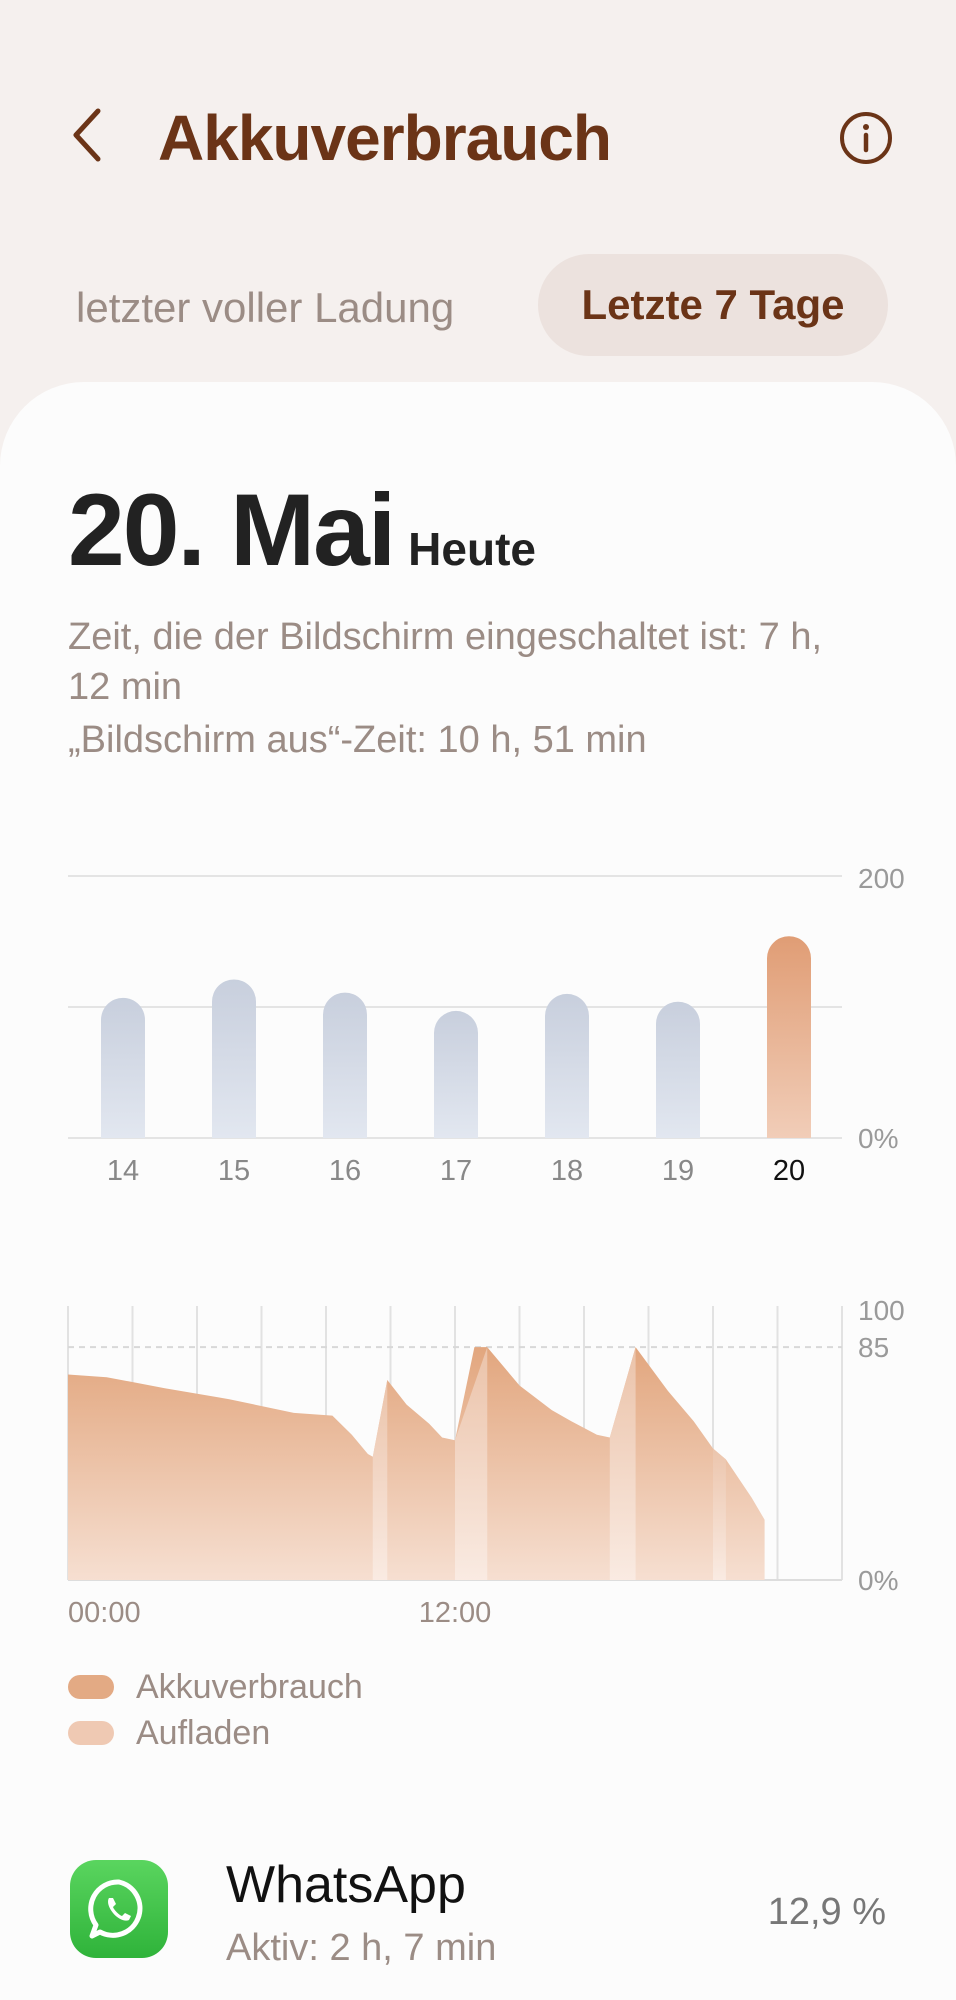 This screenshot has height=2000, width=956. What do you see at coordinates (119, 1909) in the screenshot?
I see `whatsapp-icon` at bounding box center [119, 1909].